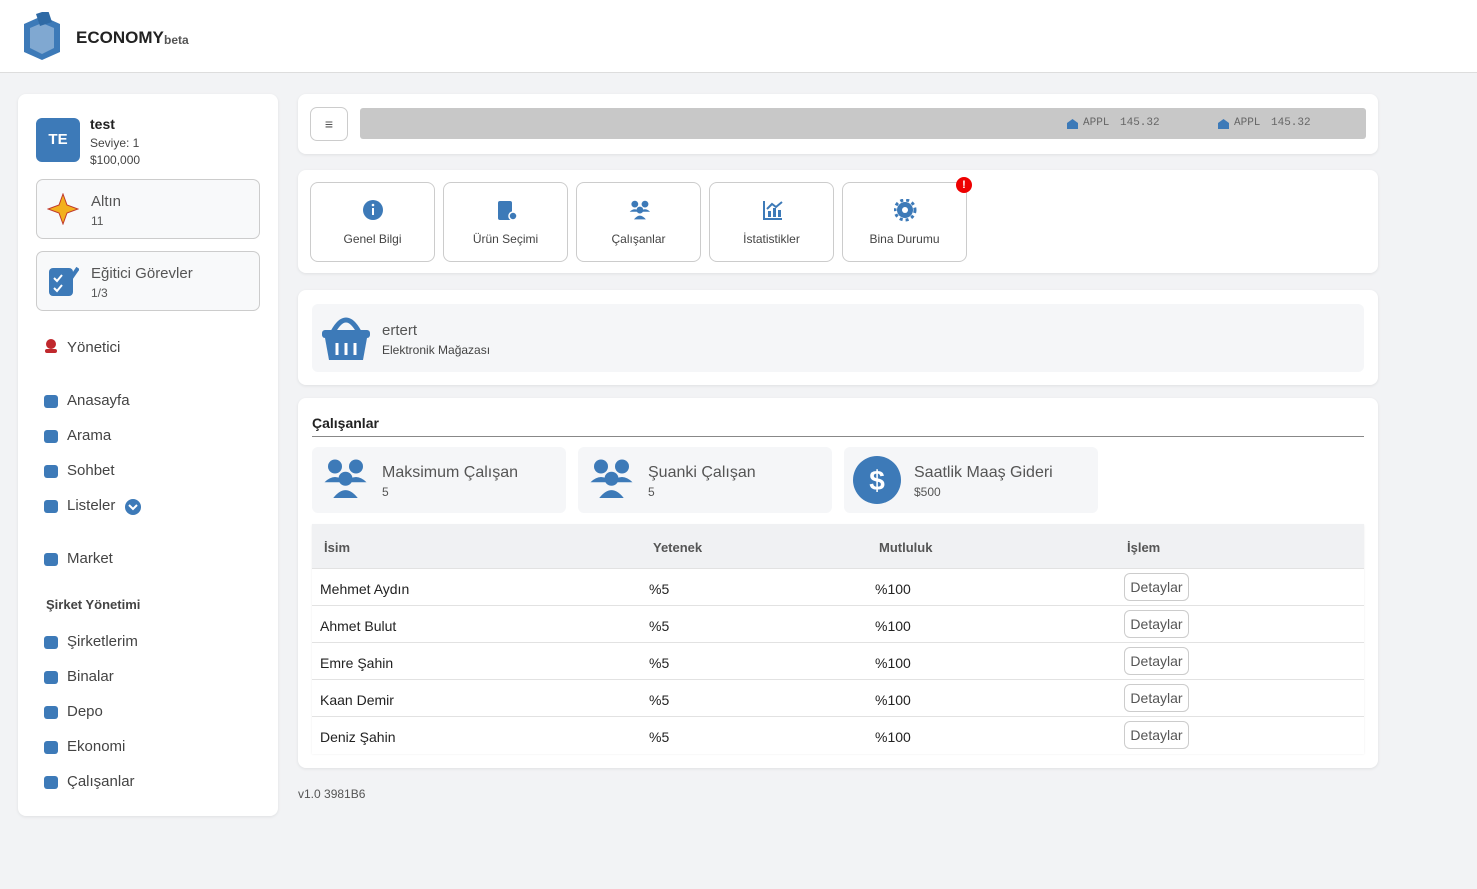 This screenshot has width=1477, height=889. What do you see at coordinates (838, 698) in the screenshot?
I see `table-row: Kaan Demir %5 %100 Detaylar` at bounding box center [838, 698].